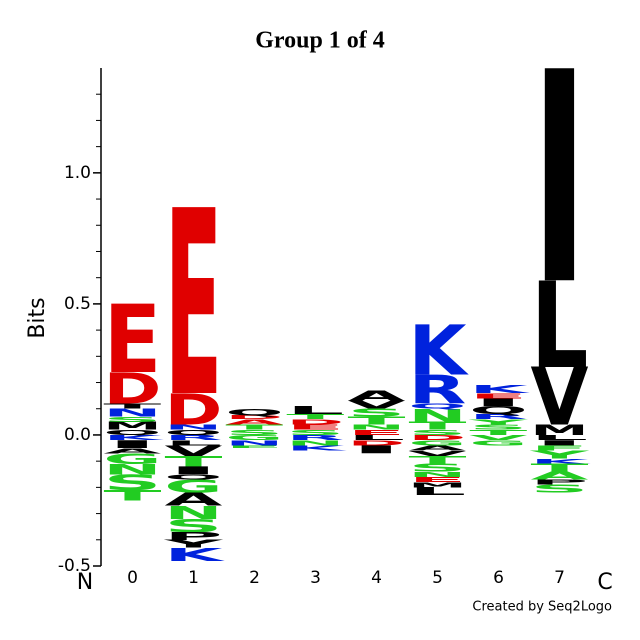 Image resolution: width=640 pixels, height=640 pixels. What do you see at coordinates (320, 41) in the screenshot?
I see `chart-title: Group 1 of 4` at bounding box center [320, 41].